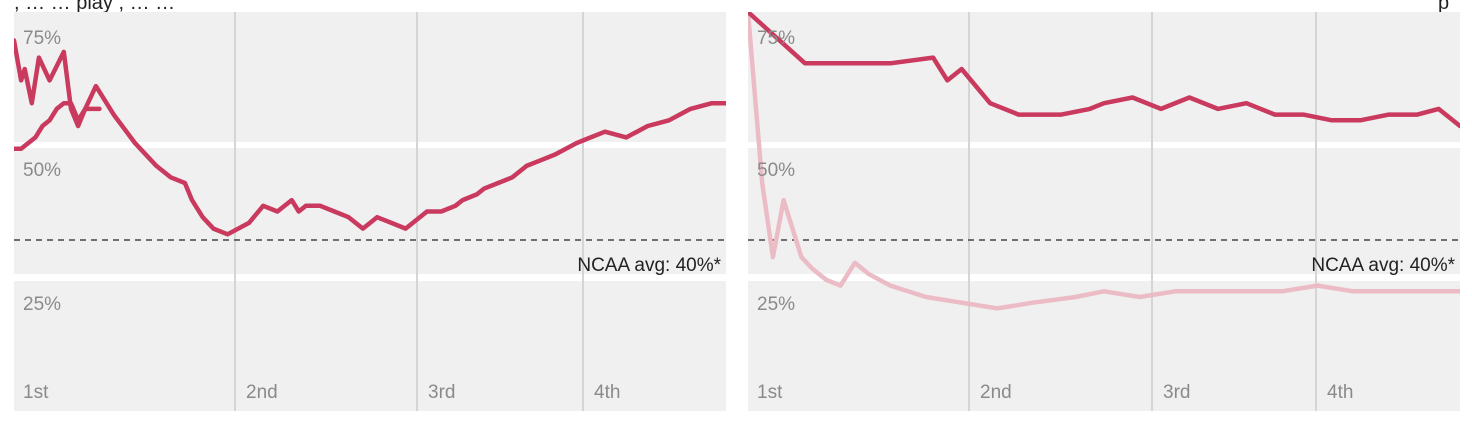 The height and width of the screenshot is (424, 1472). What do you see at coordinates (42, 304) in the screenshot?
I see `y-tick-label-1-3: 25%` at bounding box center [42, 304].